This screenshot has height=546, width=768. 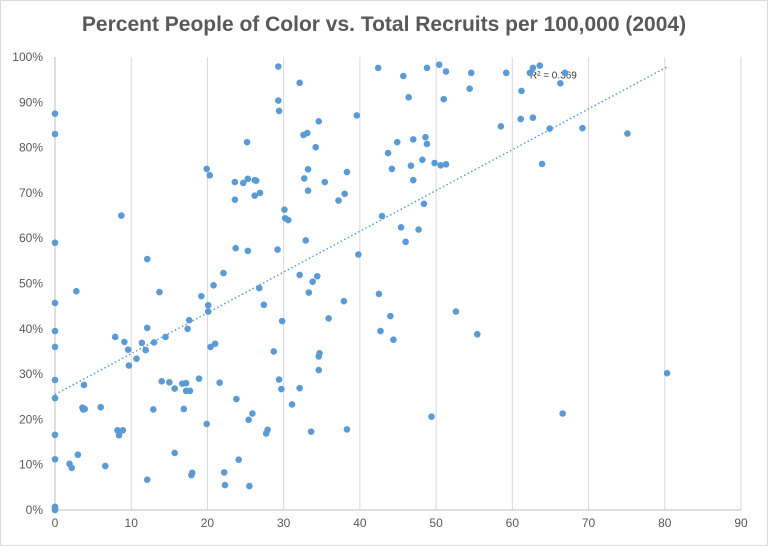 I want to click on y-tick-label: 0%, so click(x=35, y=510).